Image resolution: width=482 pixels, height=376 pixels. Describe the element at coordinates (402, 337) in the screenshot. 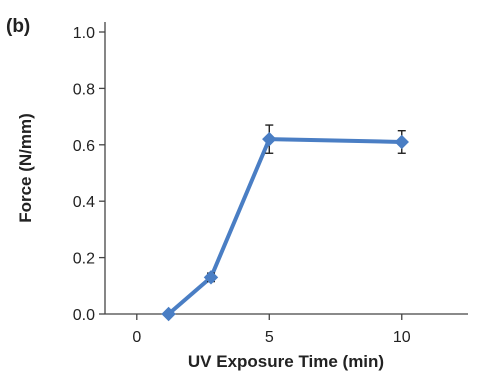

I see `x-tick-label: 10` at that location.